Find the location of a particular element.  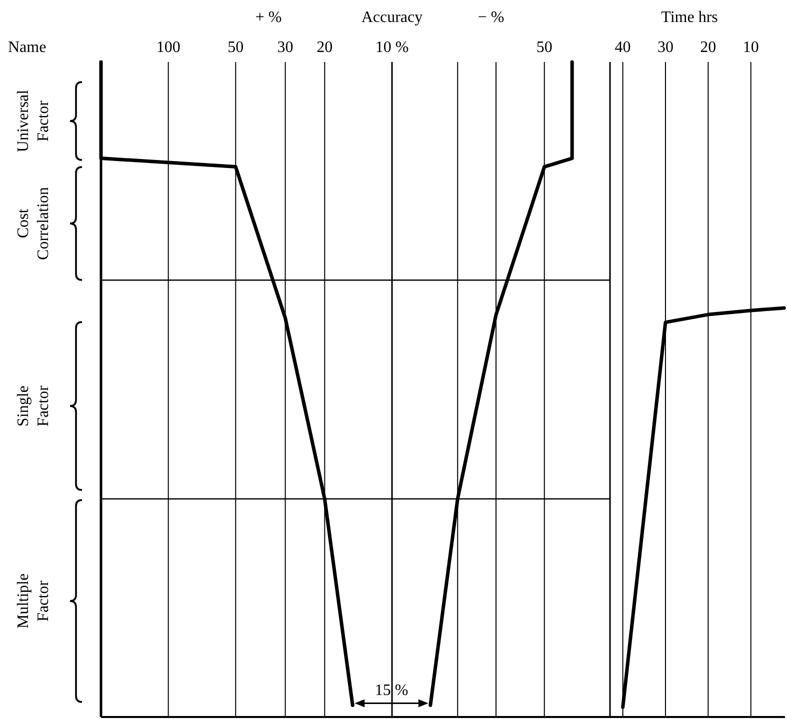

chart-title: Accuracy is located at coordinates (392, 17).